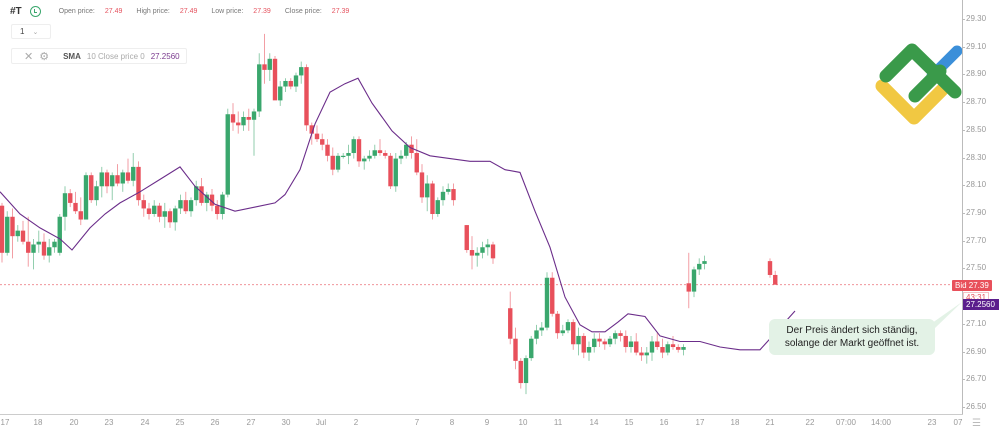  What do you see at coordinates (664, 422) in the screenshot?
I see `time-tick: 16` at bounding box center [664, 422].